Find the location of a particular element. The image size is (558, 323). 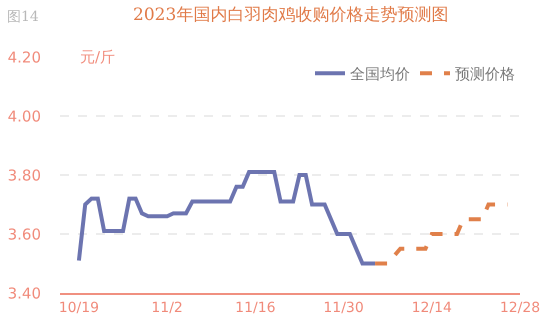

y-axis-title: 元/斤 is located at coordinates (98, 57).